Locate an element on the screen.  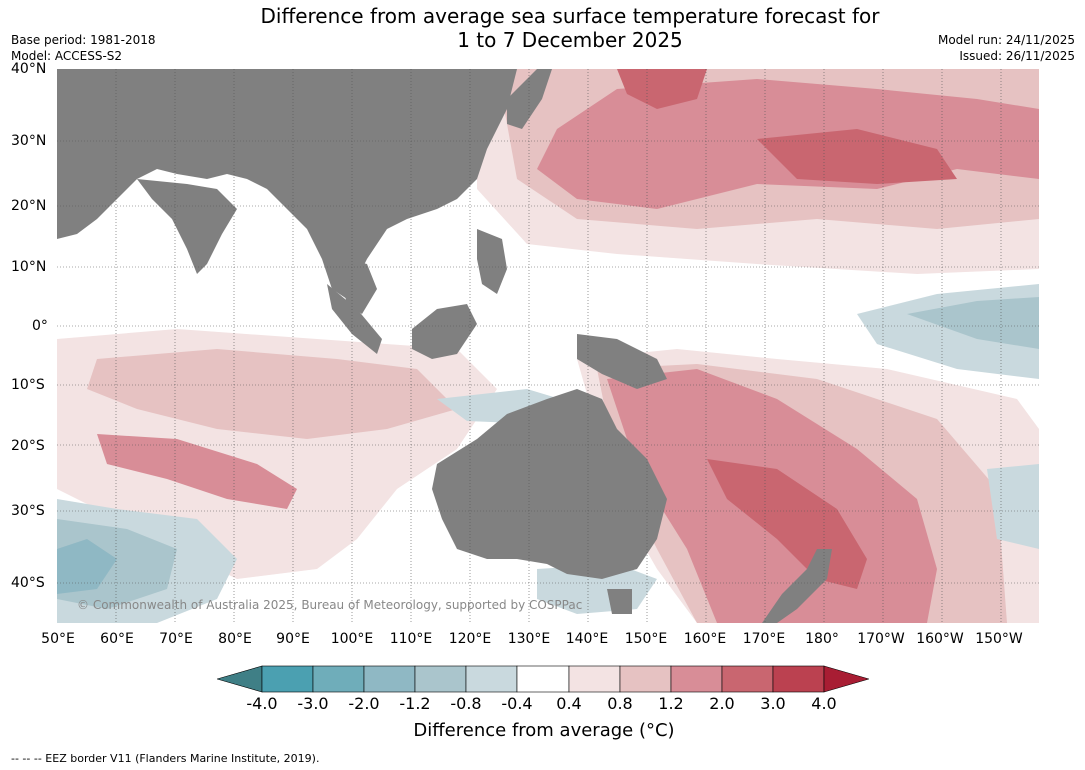
base-period: Base period: 1981-2018 is located at coordinates (83, 40).